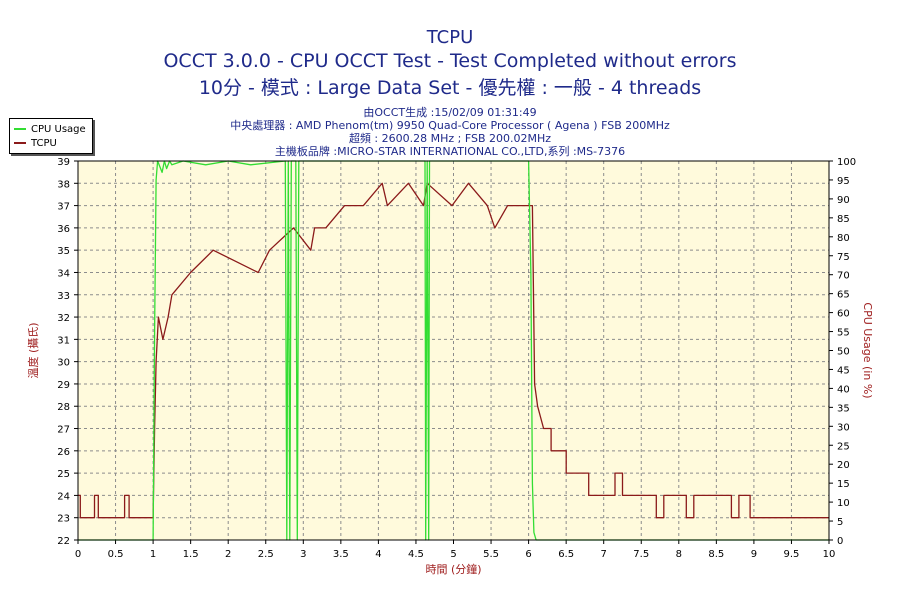 Image resolution: width=900 pixels, height=600 pixels. What do you see at coordinates (867, 350) in the screenshot?
I see `y2-axis-label: CPU Usage (in %)` at bounding box center [867, 350].